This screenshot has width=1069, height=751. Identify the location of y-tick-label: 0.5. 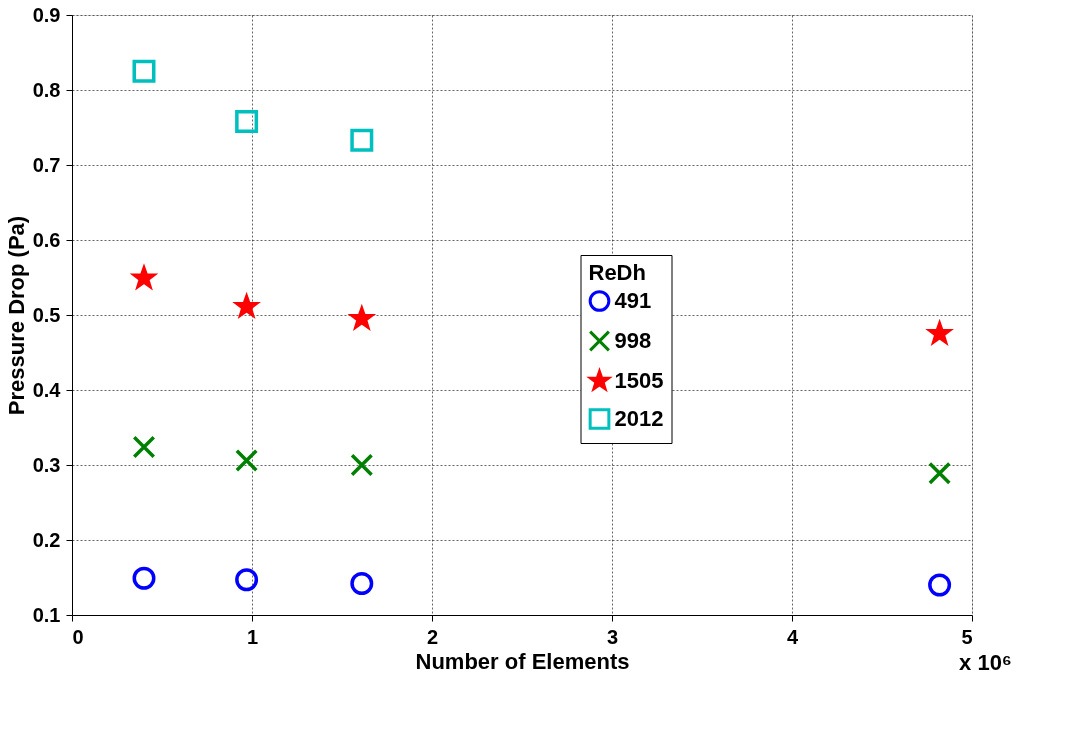
(46, 314).